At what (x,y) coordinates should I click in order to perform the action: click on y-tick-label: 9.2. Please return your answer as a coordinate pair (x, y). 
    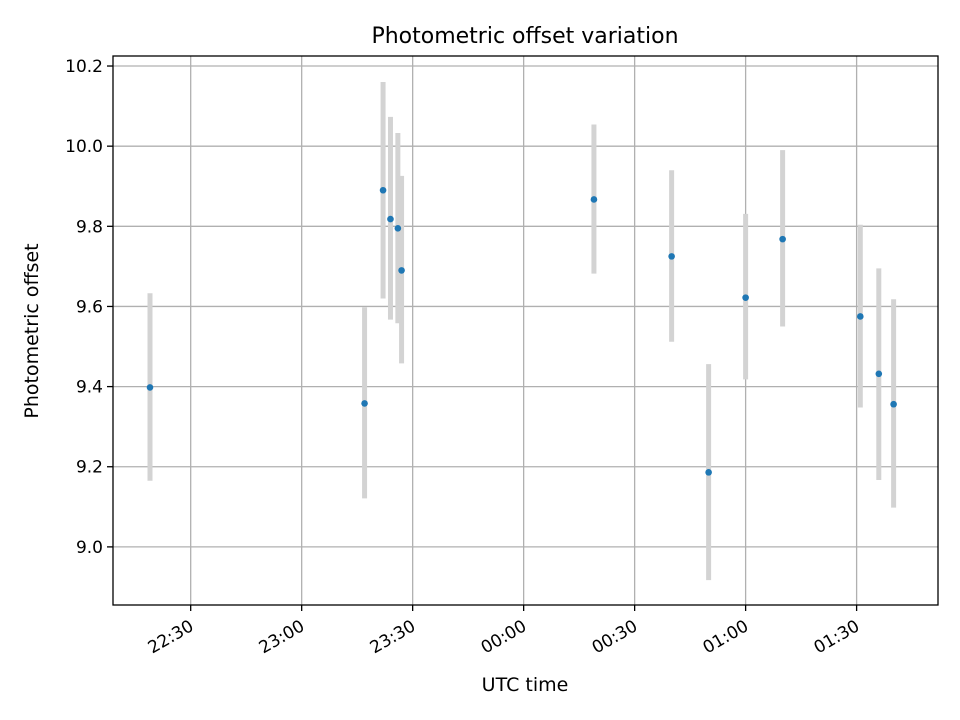
    Looking at the image, I should click on (89, 468).